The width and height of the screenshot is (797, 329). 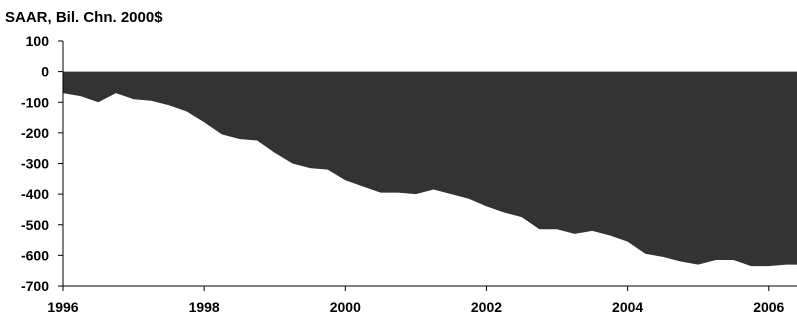 What do you see at coordinates (768, 307) in the screenshot?
I see `x-tick-label: 2006` at bounding box center [768, 307].